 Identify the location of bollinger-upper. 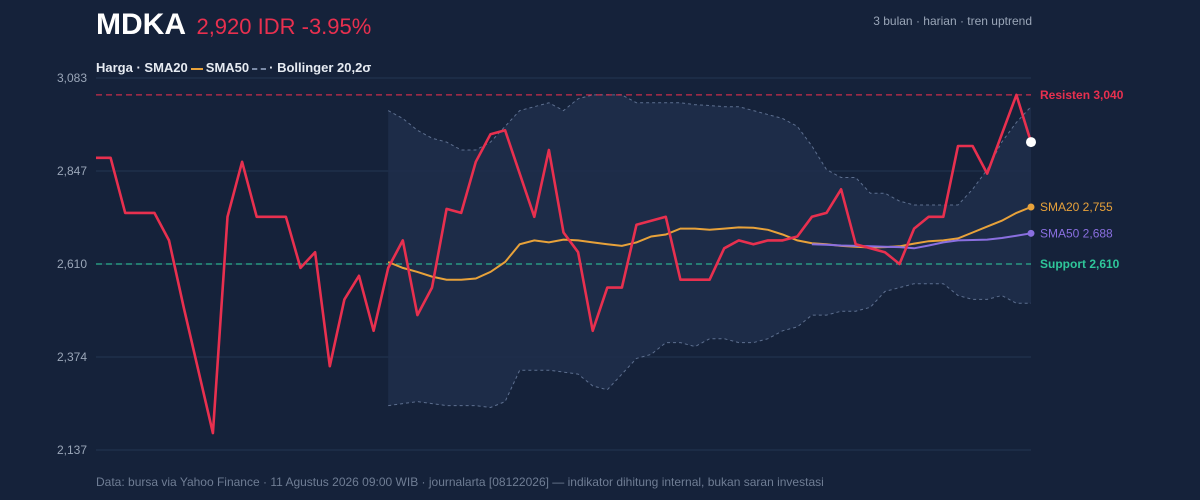
(709, 150).